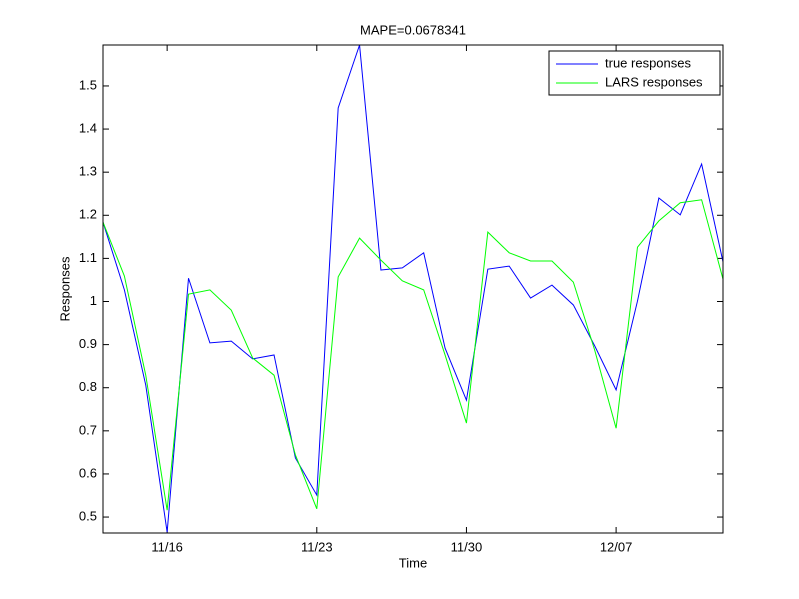 The image size is (799, 599). Describe the element at coordinates (413, 29) in the screenshot. I see `chart-title: MAPE=0.0678341` at that location.